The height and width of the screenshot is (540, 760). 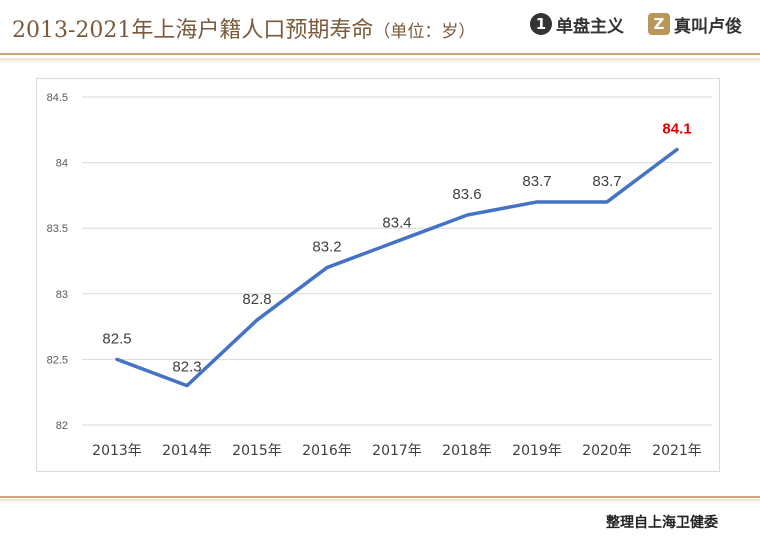 What do you see at coordinates (117, 451) in the screenshot?
I see `x-tick-label: 2013年` at bounding box center [117, 451].